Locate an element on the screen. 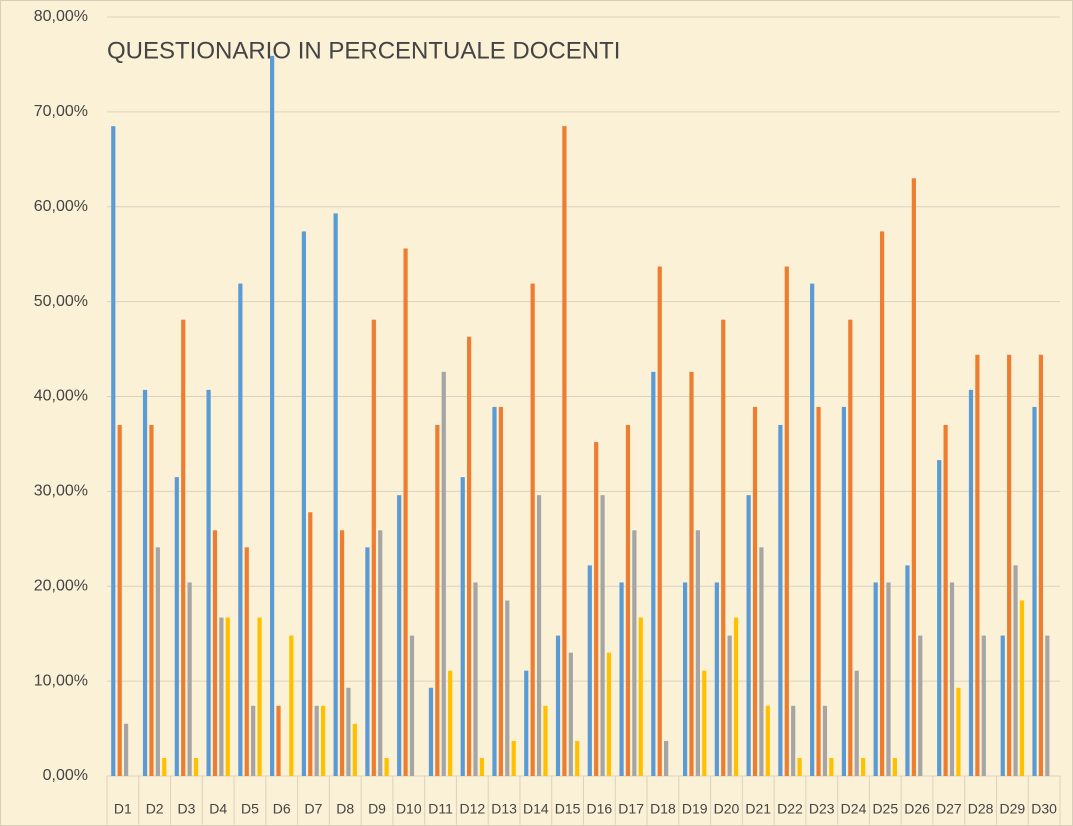 The width and height of the screenshot is (1073, 826). x-tick-label: D17 is located at coordinates (631, 809).